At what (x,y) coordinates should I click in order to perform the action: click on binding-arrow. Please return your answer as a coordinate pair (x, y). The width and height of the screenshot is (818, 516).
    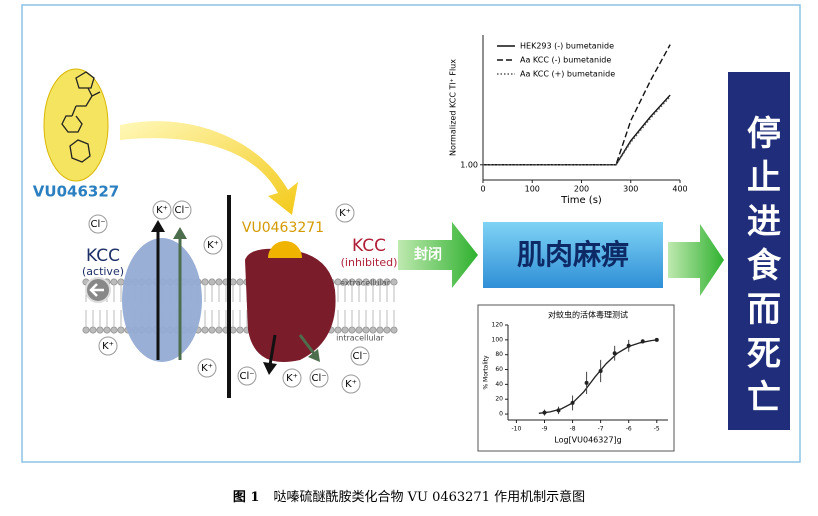
    Looking at the image, I should click on (209, 168).